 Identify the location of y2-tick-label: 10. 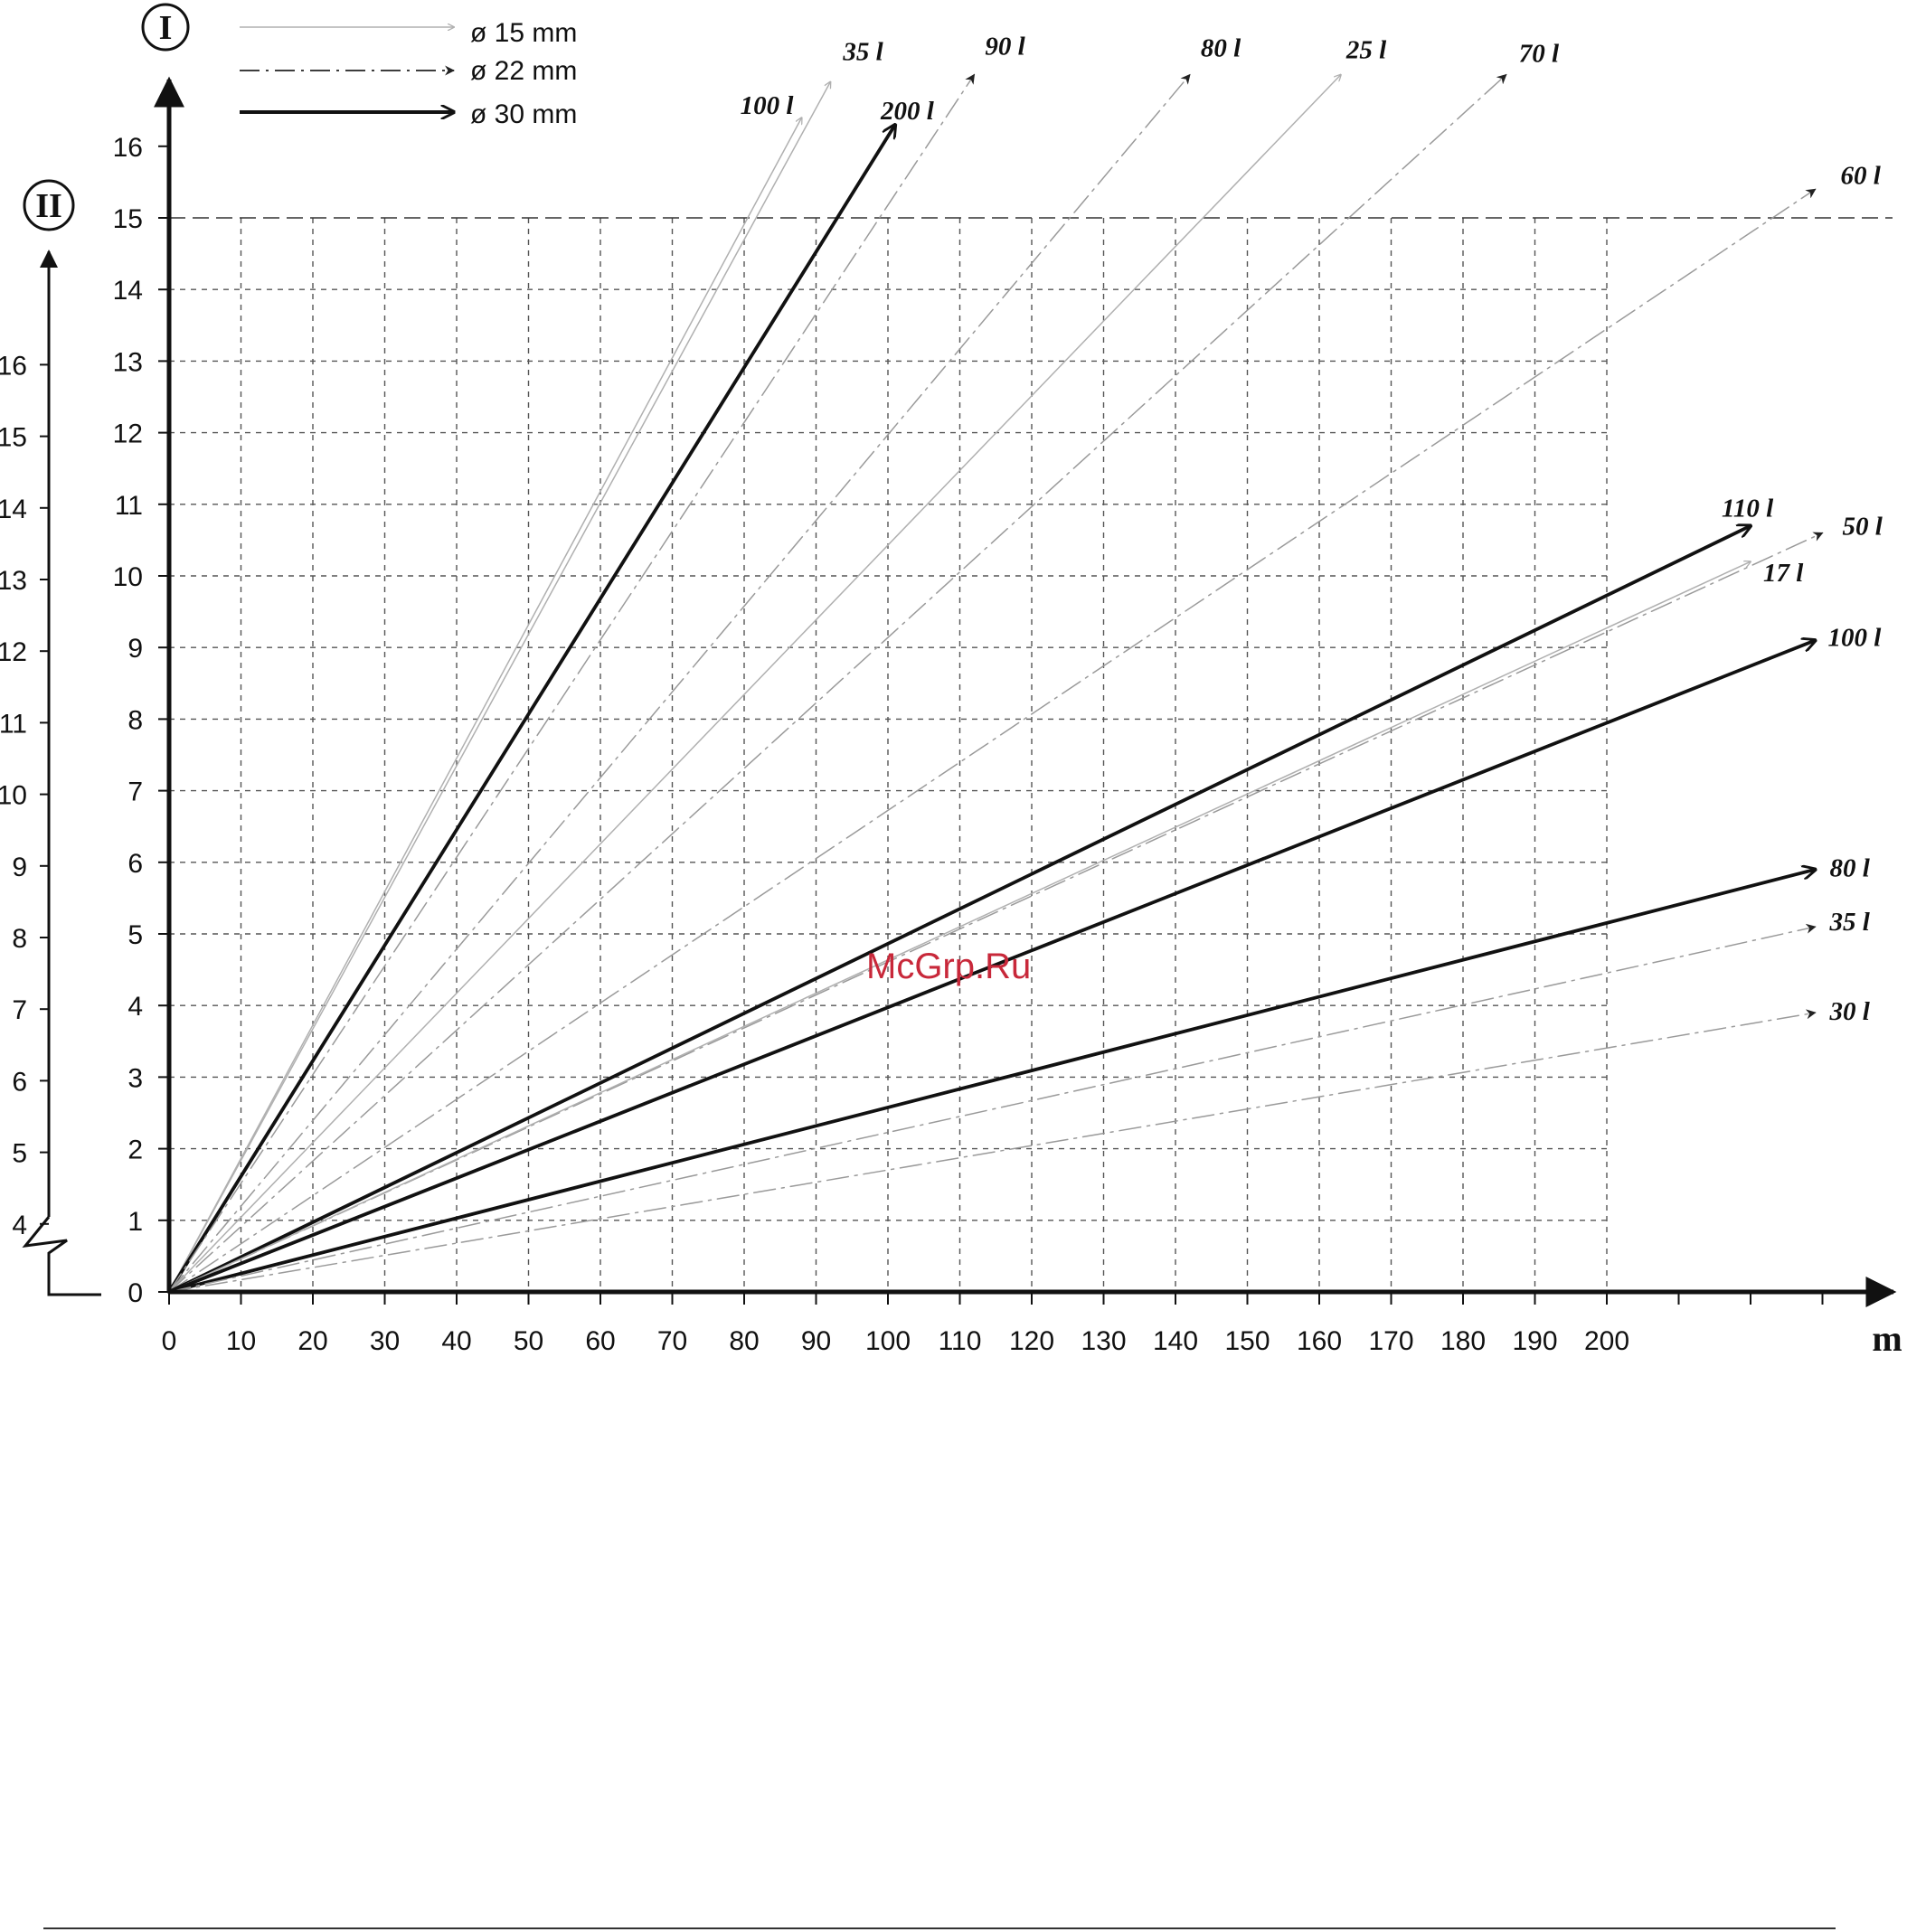
(13, 796).